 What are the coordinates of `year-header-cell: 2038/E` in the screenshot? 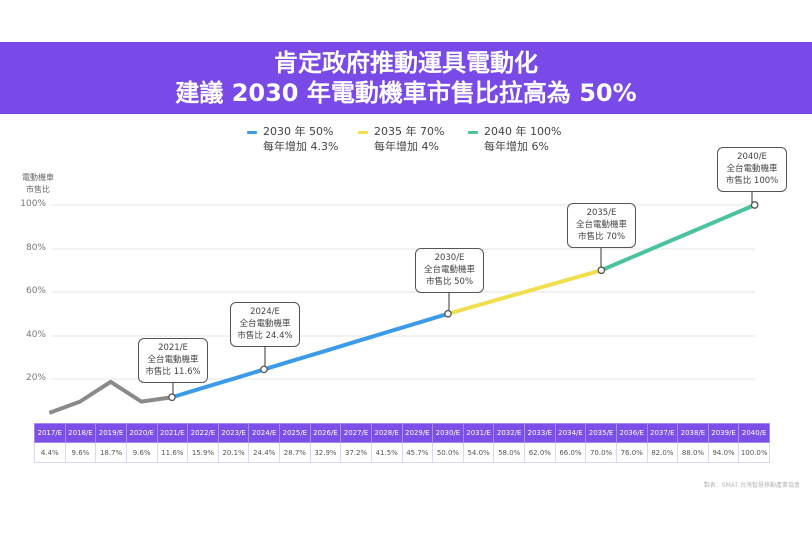 It's located at (693, 433).